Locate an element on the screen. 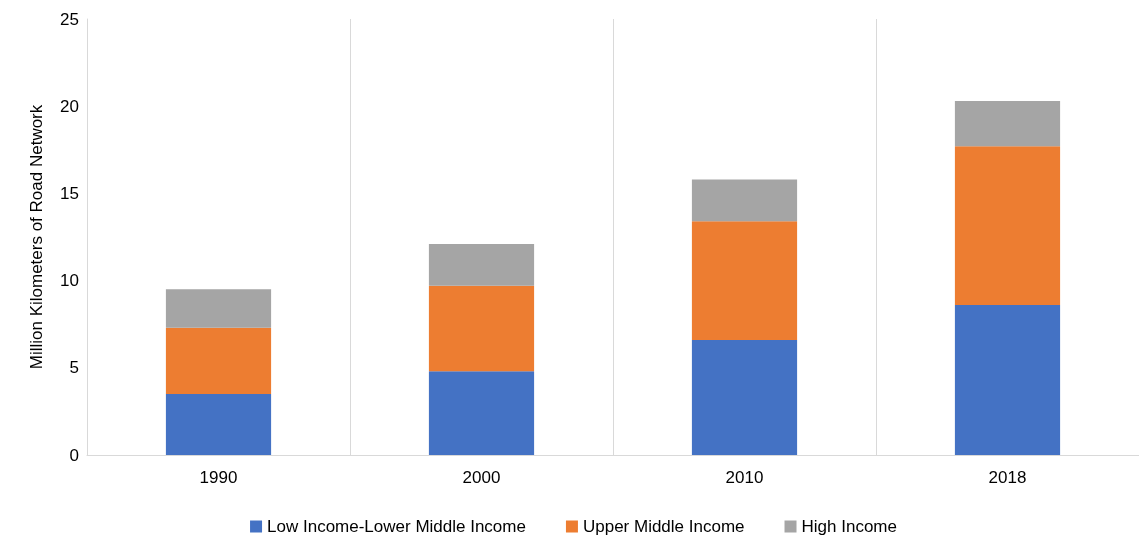  y-tick-label: 20 is located at coordinates (69, 106).